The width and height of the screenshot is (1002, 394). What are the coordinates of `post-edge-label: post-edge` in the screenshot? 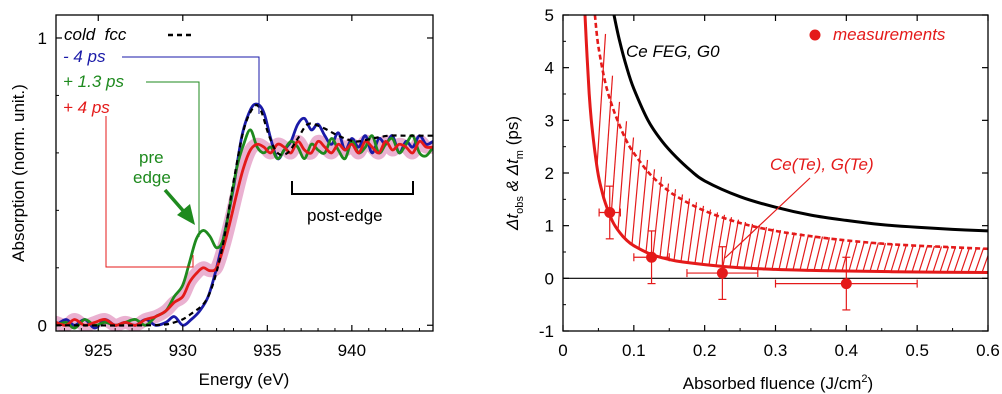 It's located at (345, 215).